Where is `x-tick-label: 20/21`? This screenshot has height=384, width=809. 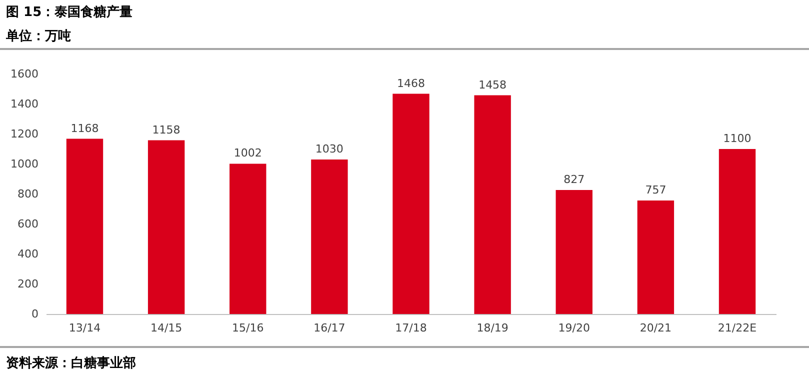
x-tick-label: 20/21 is located at coordinates (656, 328).